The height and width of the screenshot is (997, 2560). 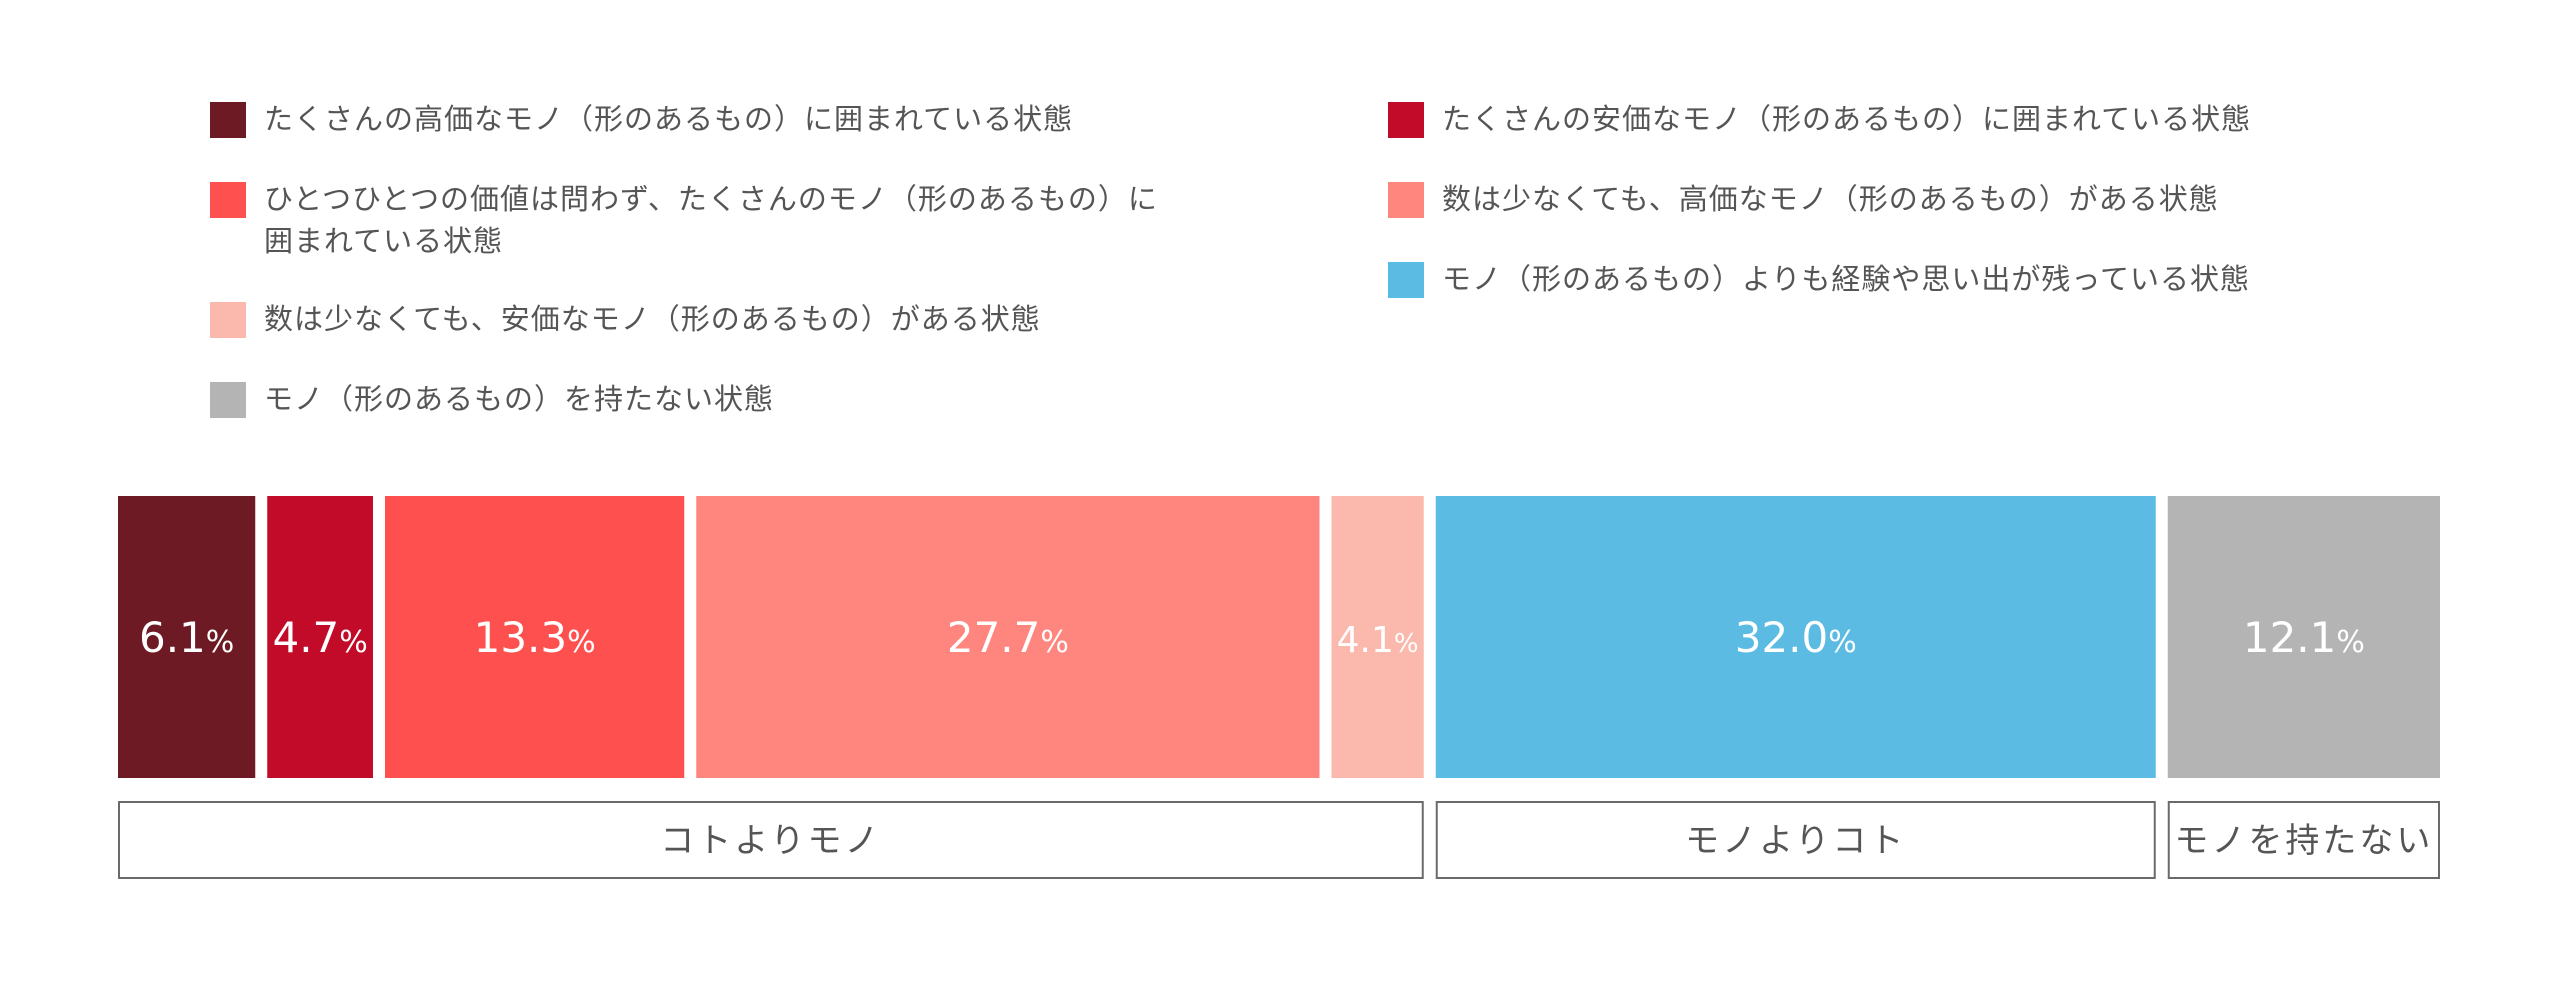 I want to click on legend-item: ひとつひとつの価値は問わず、たくさんのモノ（形のあるもの）に 囲まれている状態, so click(x=684, y=220).